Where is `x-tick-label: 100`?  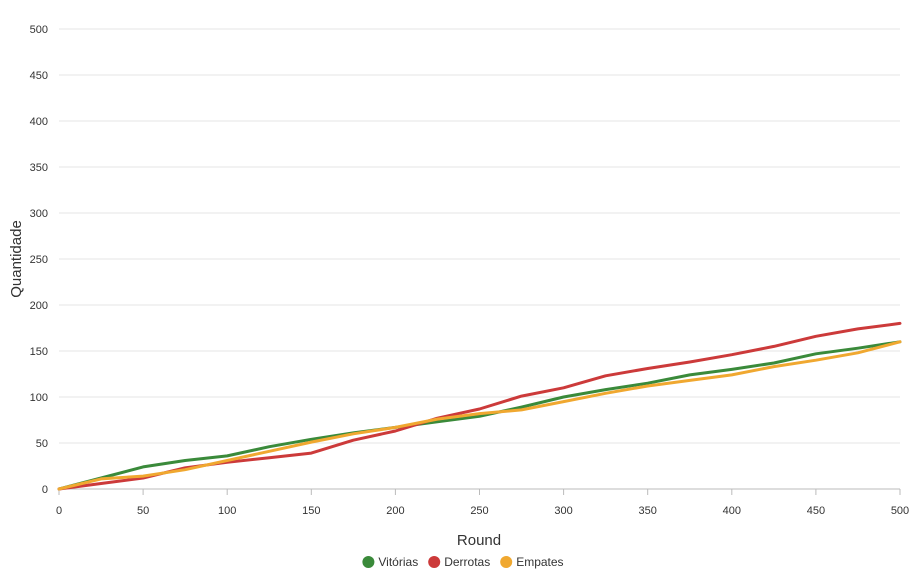
x-tick-label: 100 is located at coordinates (227, 511).